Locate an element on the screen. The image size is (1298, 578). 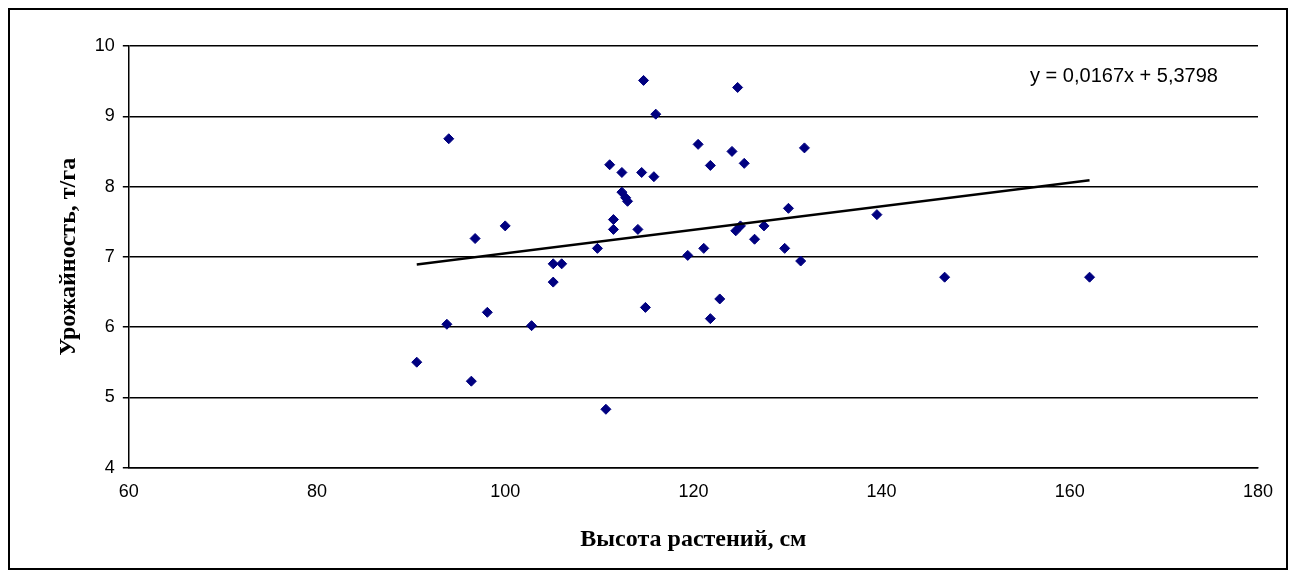
y-tick-label: 6 is located at coordinates (109, 326).